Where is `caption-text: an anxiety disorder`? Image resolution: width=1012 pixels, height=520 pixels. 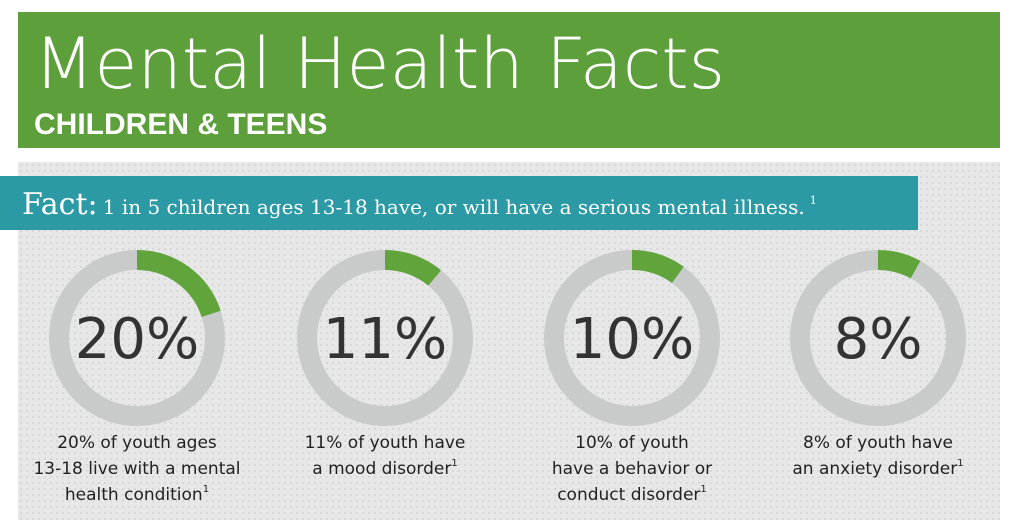
caption-text: an anxiety disorder is located at coordinates (874, 469).